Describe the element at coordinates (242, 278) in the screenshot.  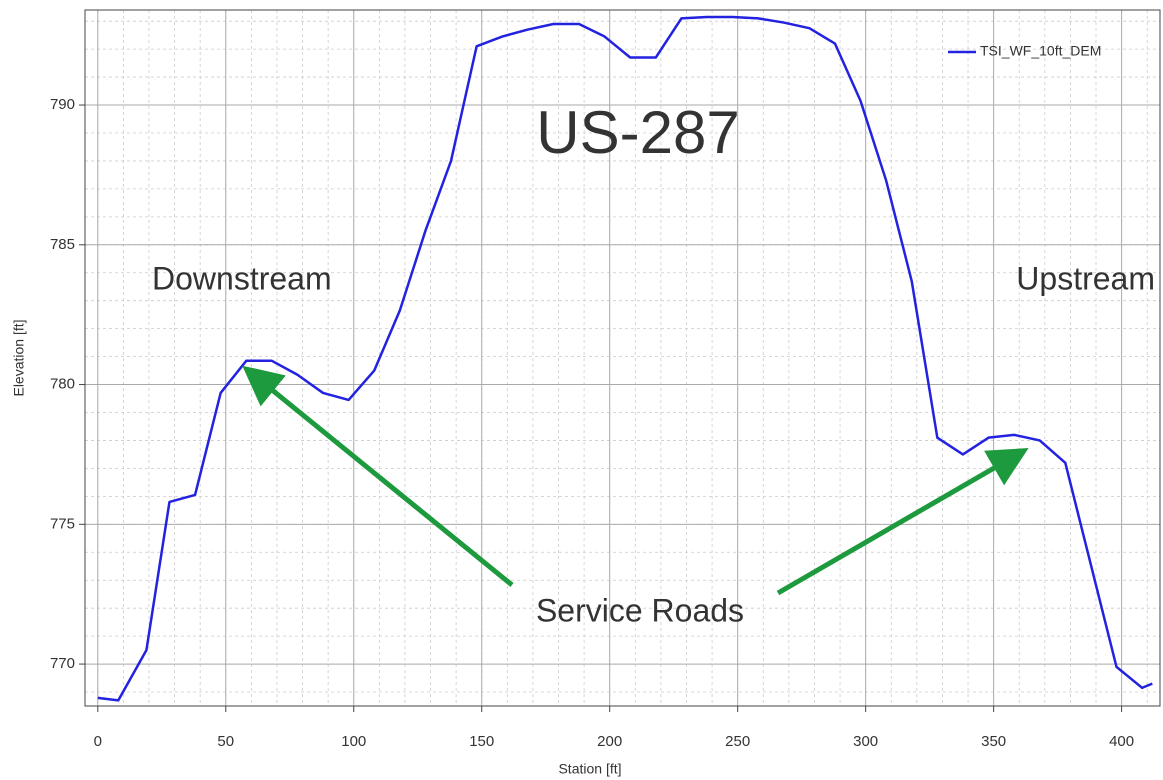
I see `annotation: Downstream` at that location.